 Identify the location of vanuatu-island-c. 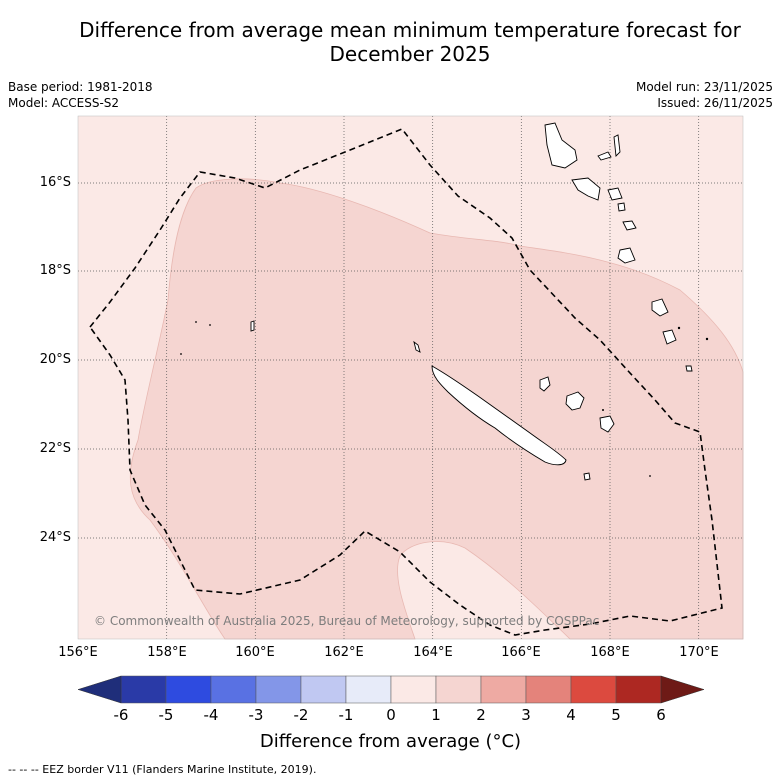
(615, 194).